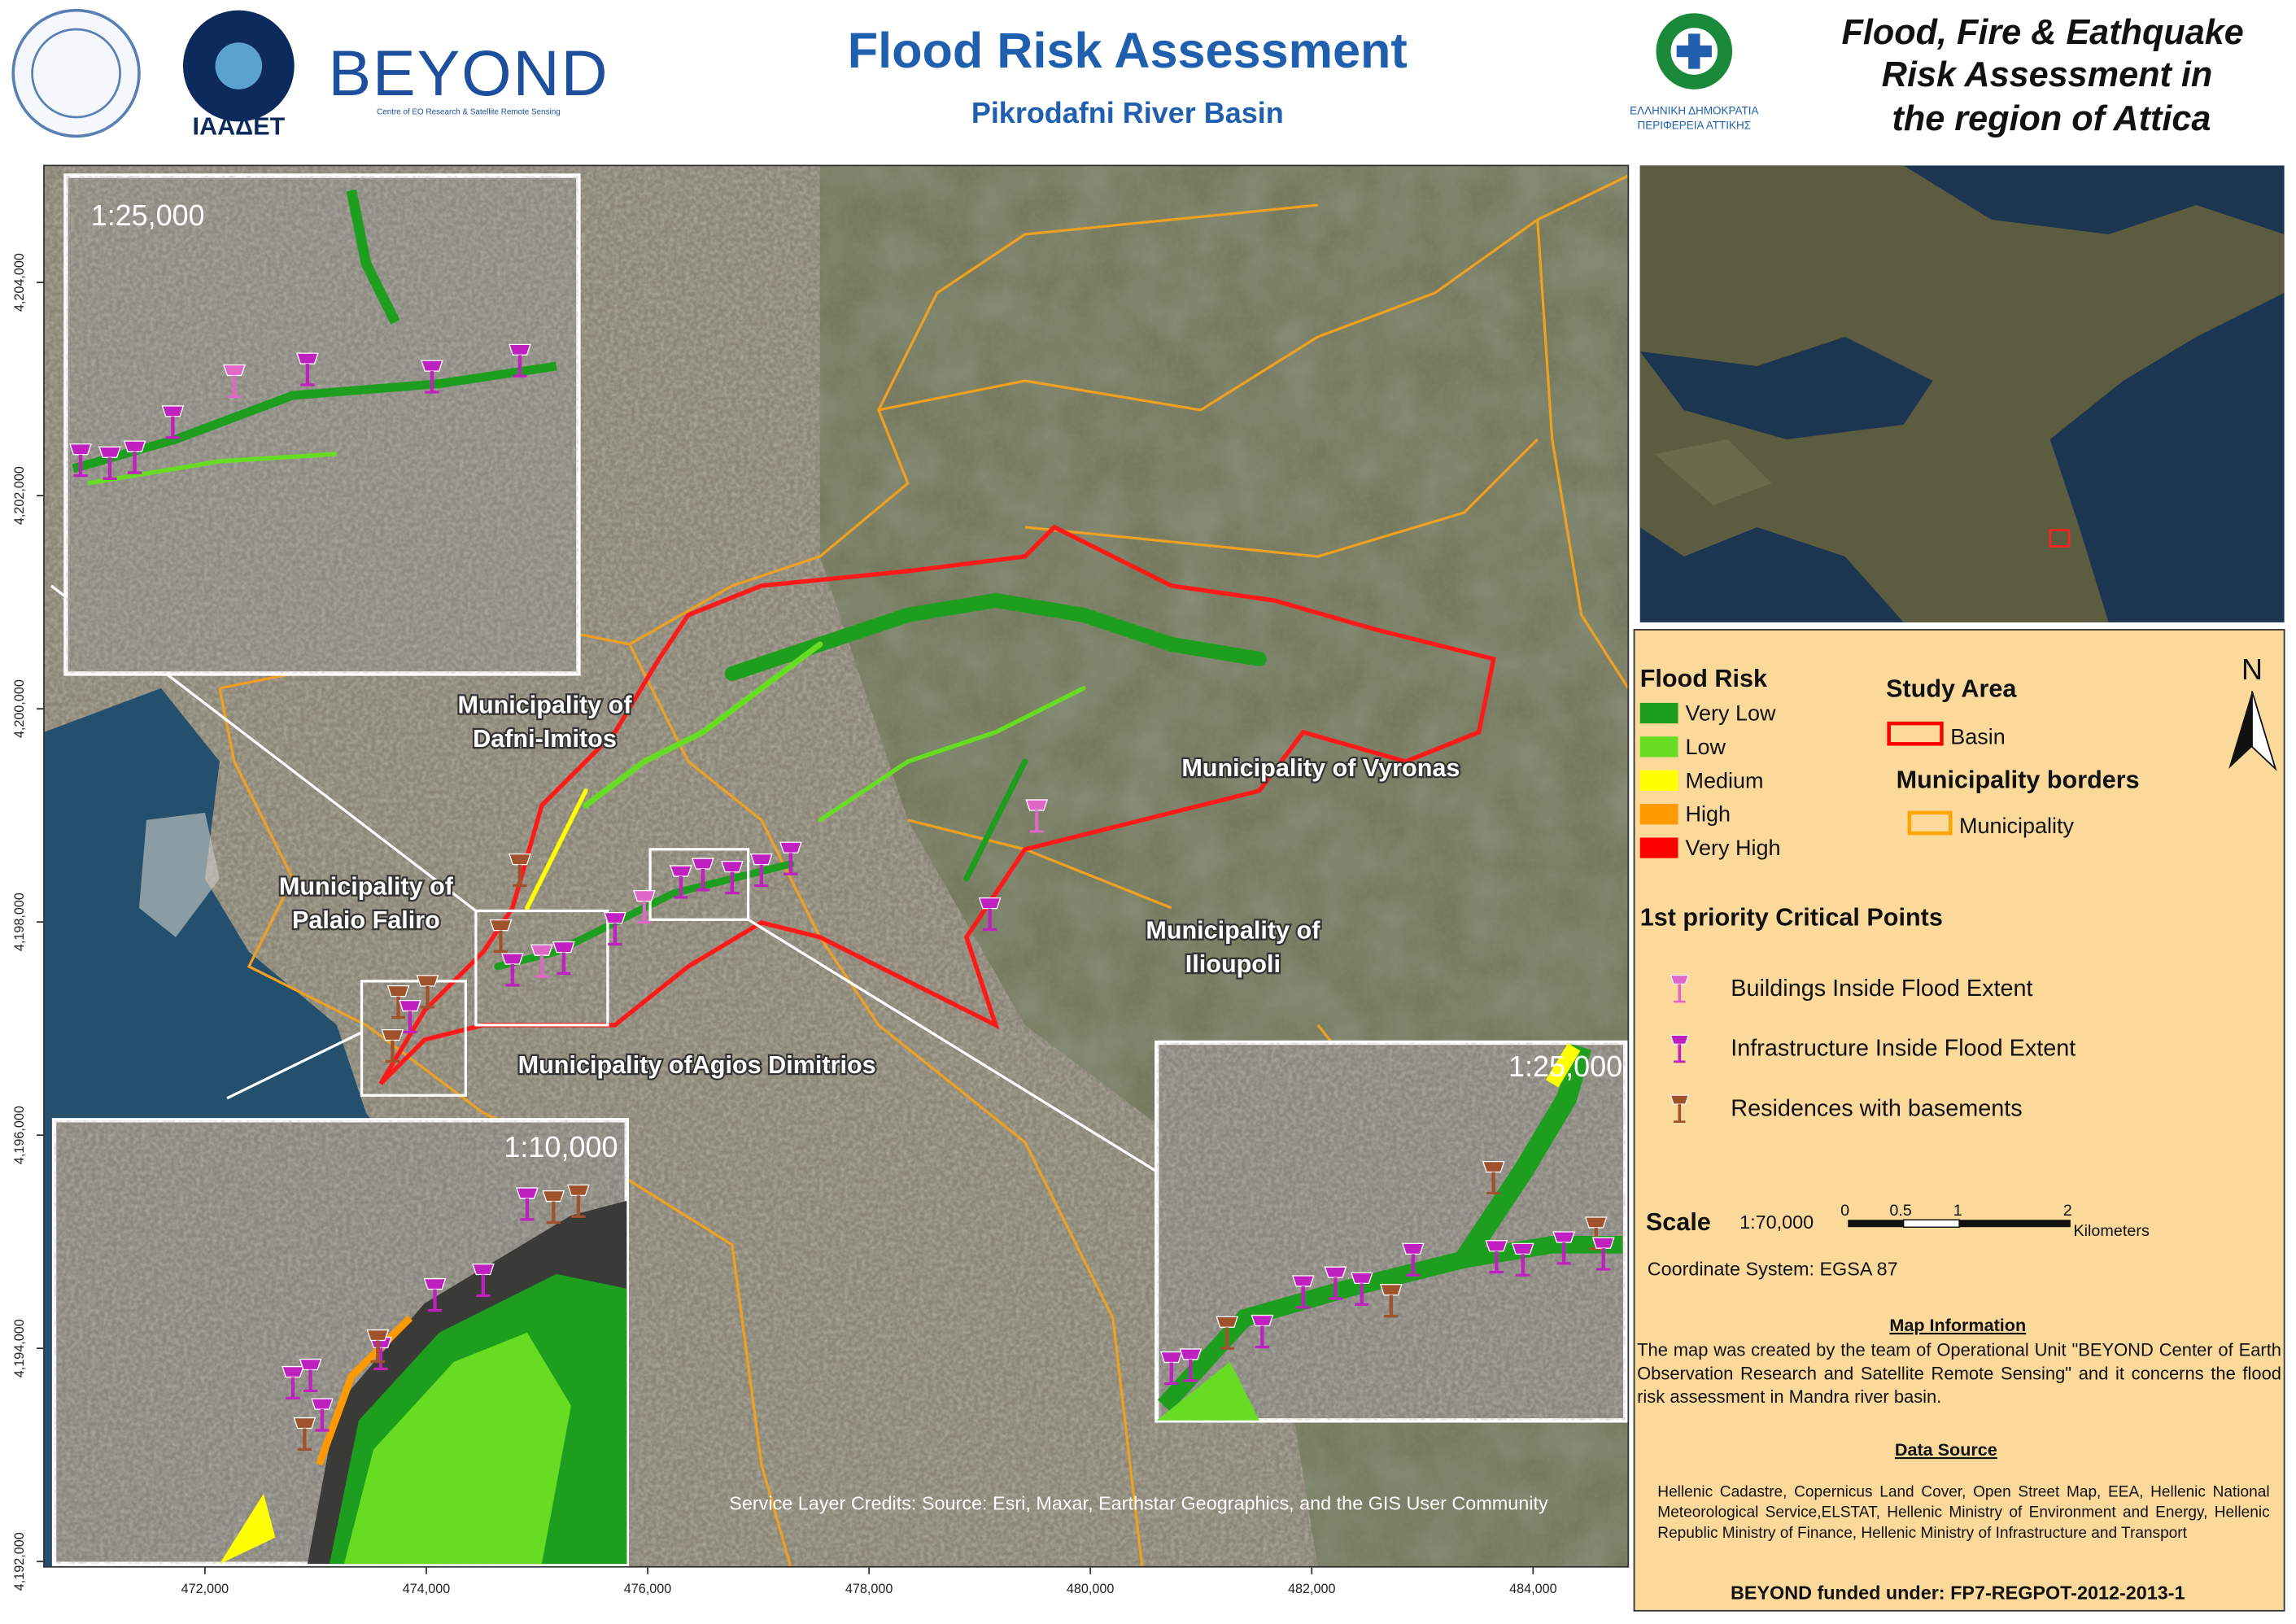 Image resolution: width=2296 pixels, height=1624 pixels. What do you see at coordinates (1957, 1325) in the screenshot?
I see `map-info-title: Map Information` at bounding box center [1957, 1325].